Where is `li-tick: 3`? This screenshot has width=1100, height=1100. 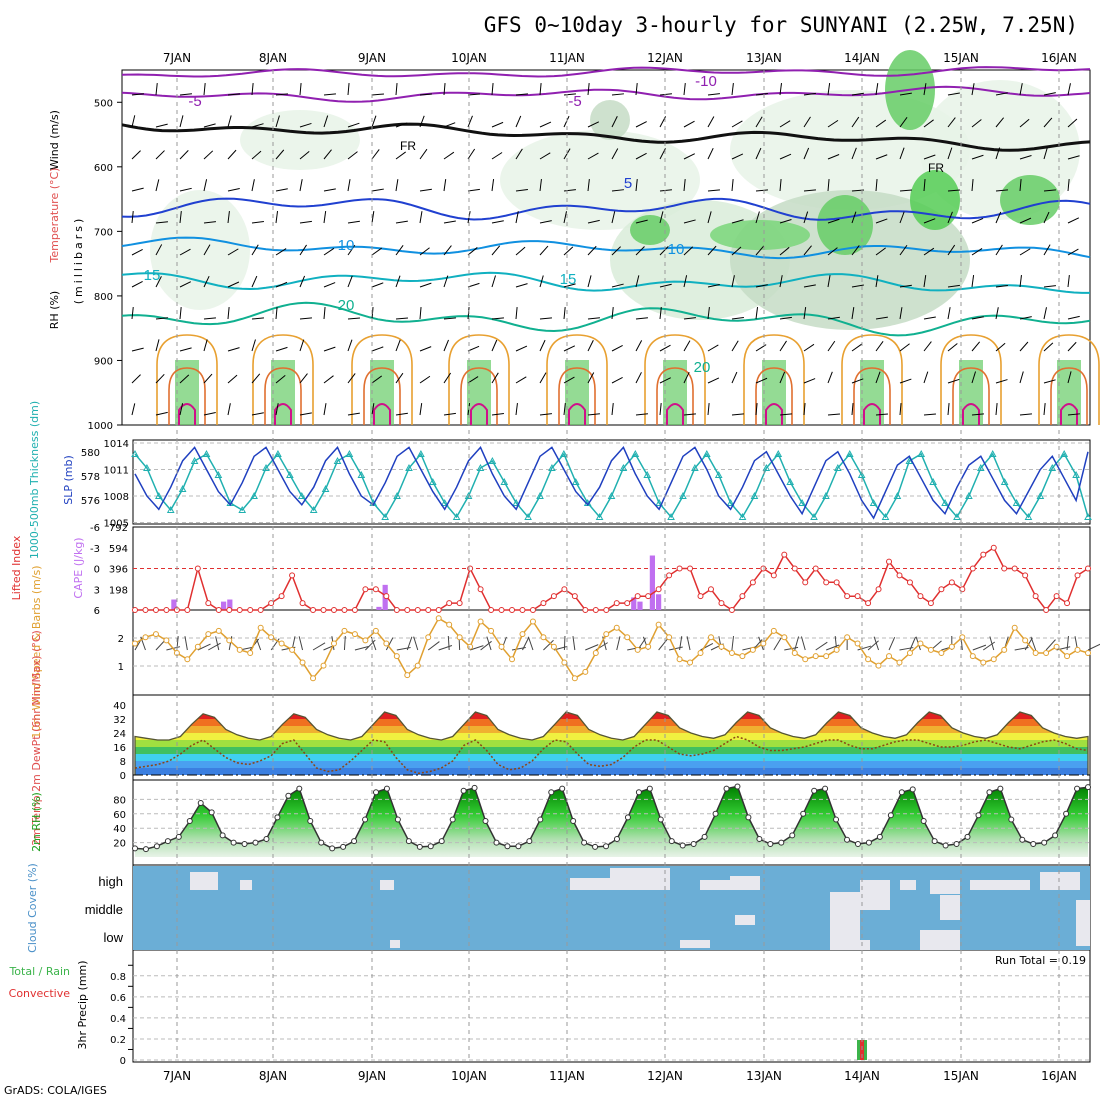 li-tick: 3 is located at coordinates (97, 590).